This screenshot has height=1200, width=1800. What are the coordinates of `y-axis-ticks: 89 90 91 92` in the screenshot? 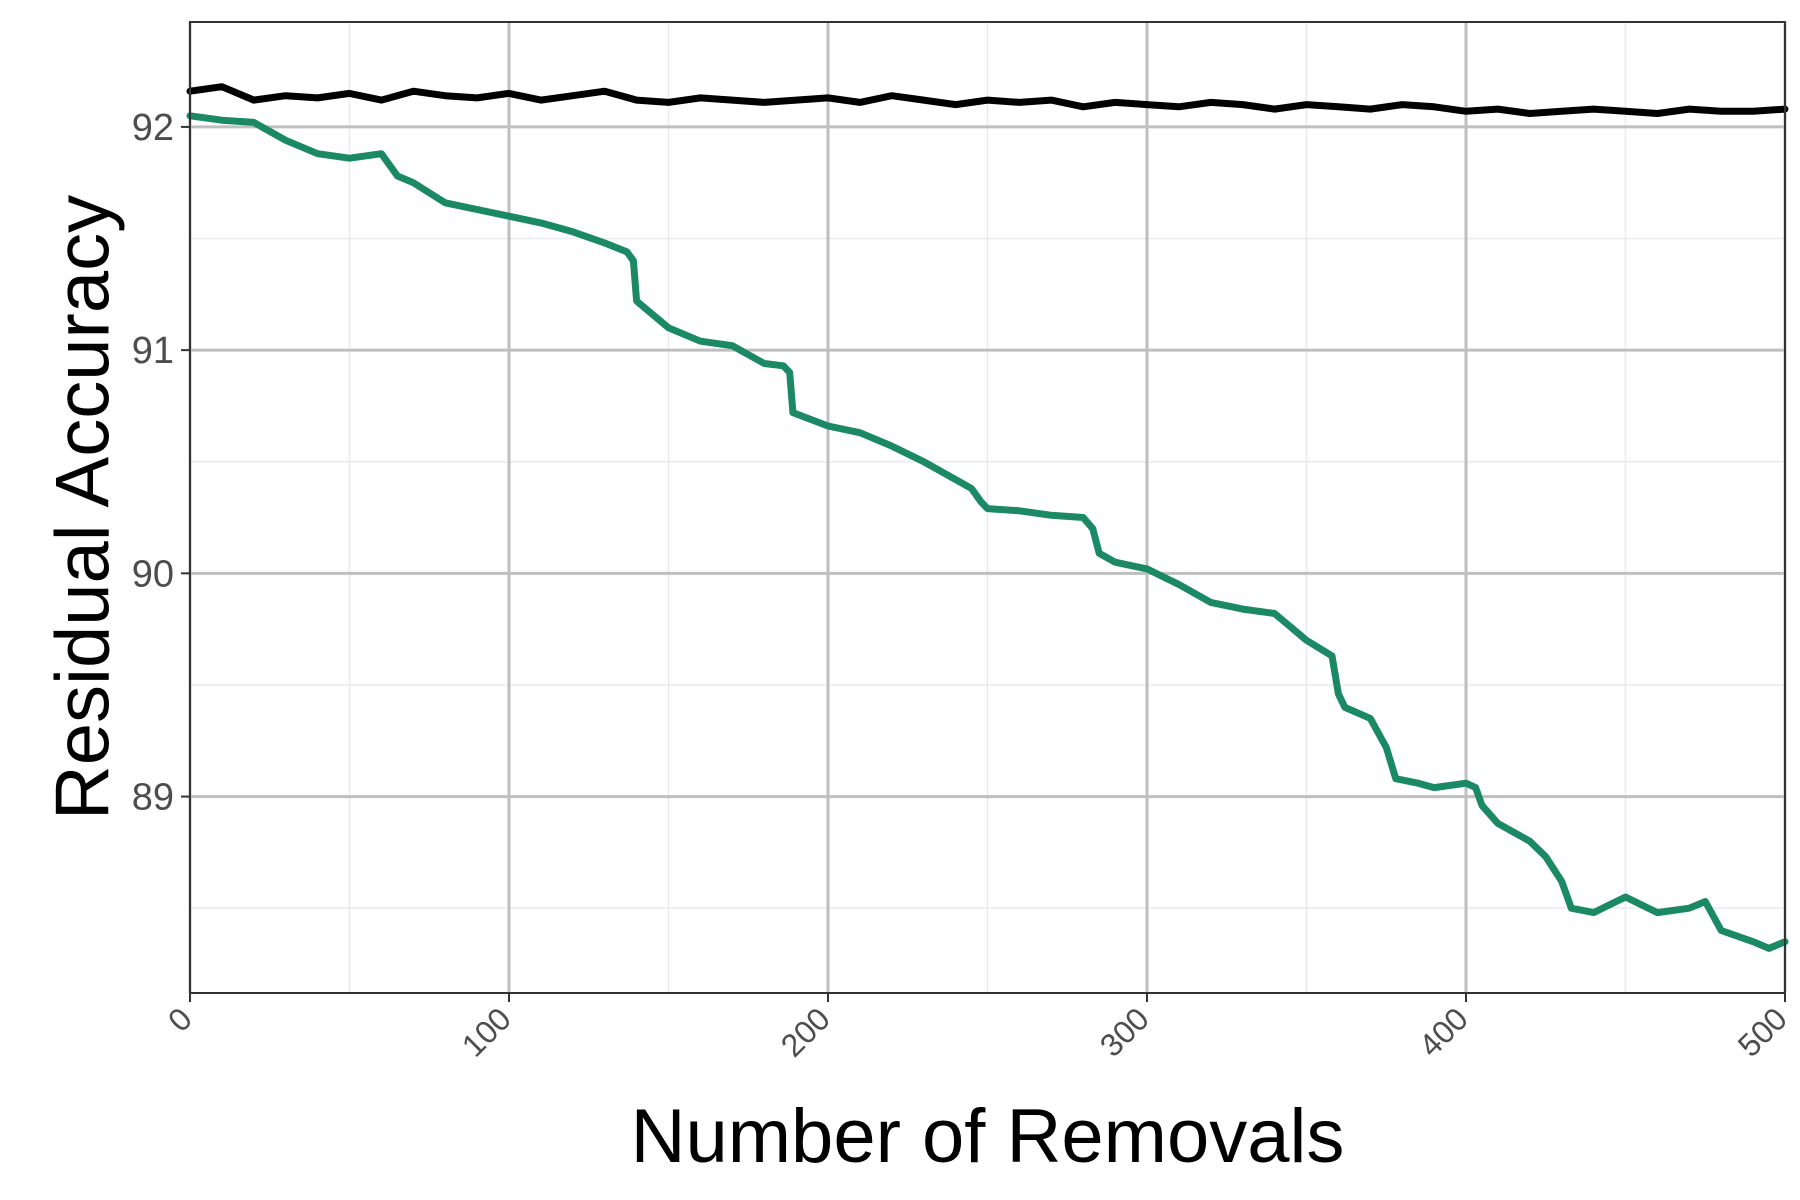 It's located at (161, 463).